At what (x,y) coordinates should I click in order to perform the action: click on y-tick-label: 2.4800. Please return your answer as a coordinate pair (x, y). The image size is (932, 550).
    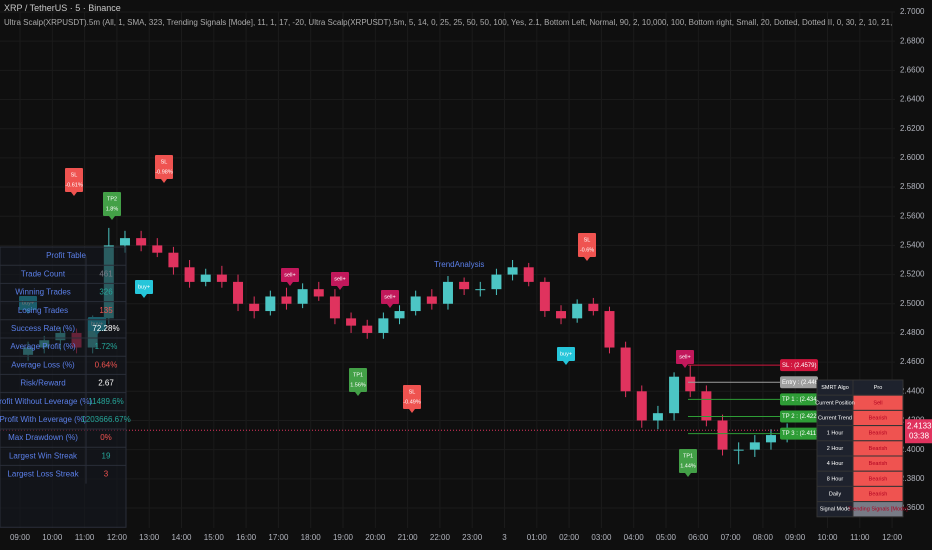
    Looking at the image, I should click on (912, 332).